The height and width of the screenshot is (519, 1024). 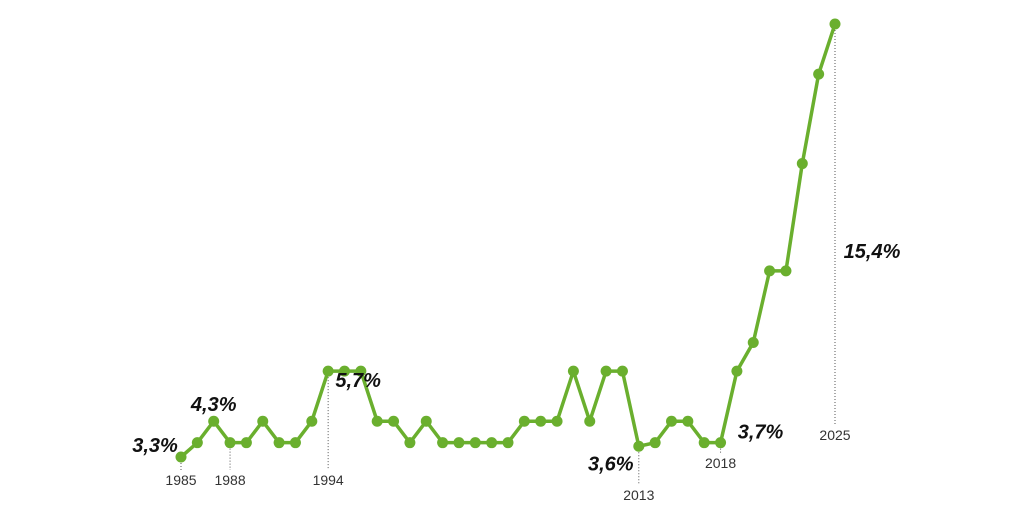 I want to click on value-label: 3,3%, so click(x=155, y=446).